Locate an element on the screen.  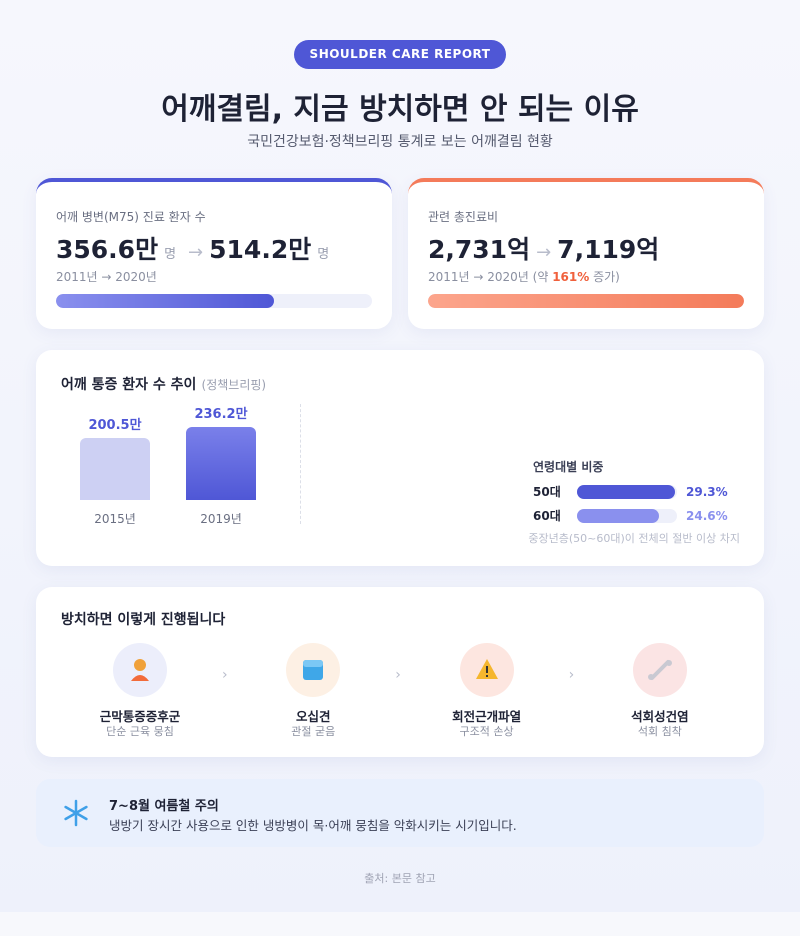
age-value: 29.3% is located at coordinates (707, 492).